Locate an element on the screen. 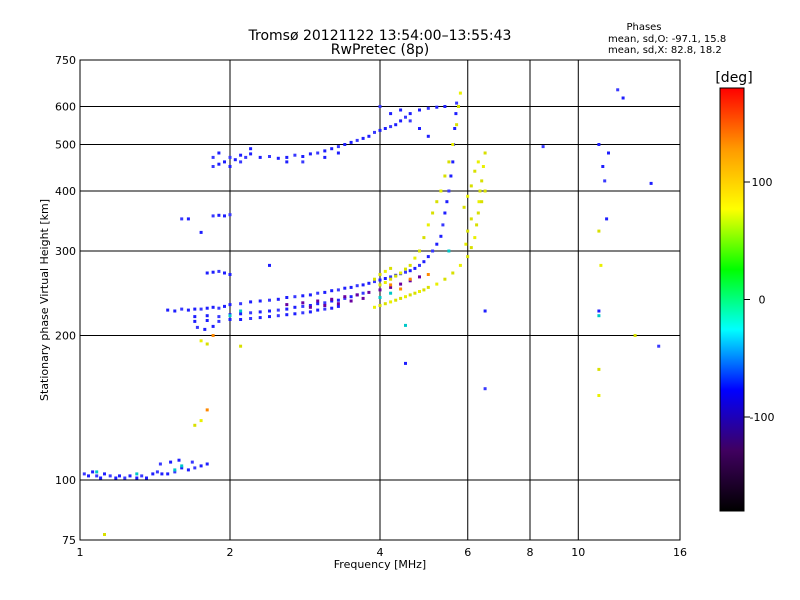 The image size is (800, 600). colorbar-tick-label: -100 is located at coordinates (762, 417).